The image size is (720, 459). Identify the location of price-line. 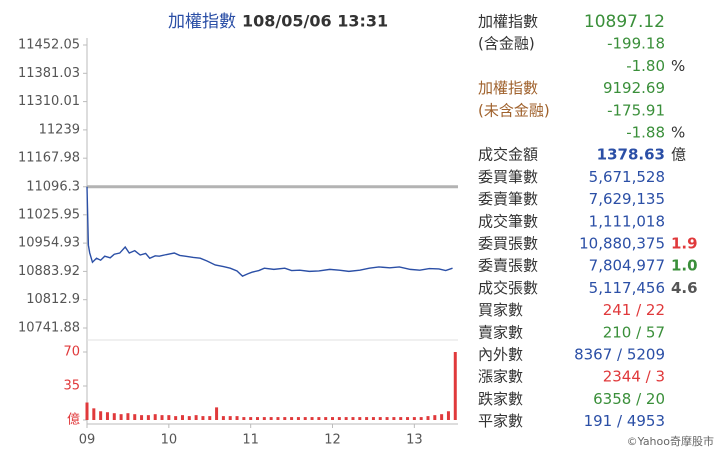
(269, 231).